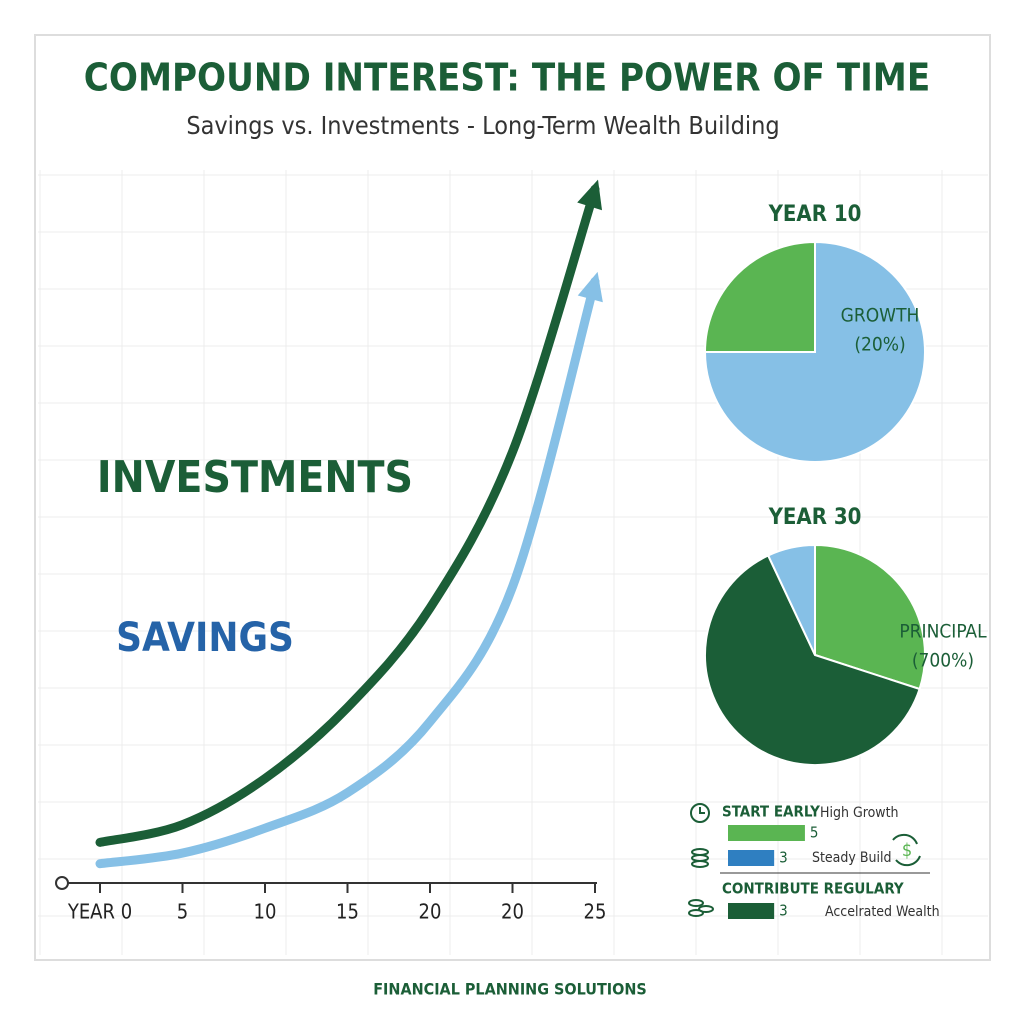 The image size is (1024, 1024). Describe the element at coordinates (62, 883) in the screenshot. I see `axis-origin` at that location.